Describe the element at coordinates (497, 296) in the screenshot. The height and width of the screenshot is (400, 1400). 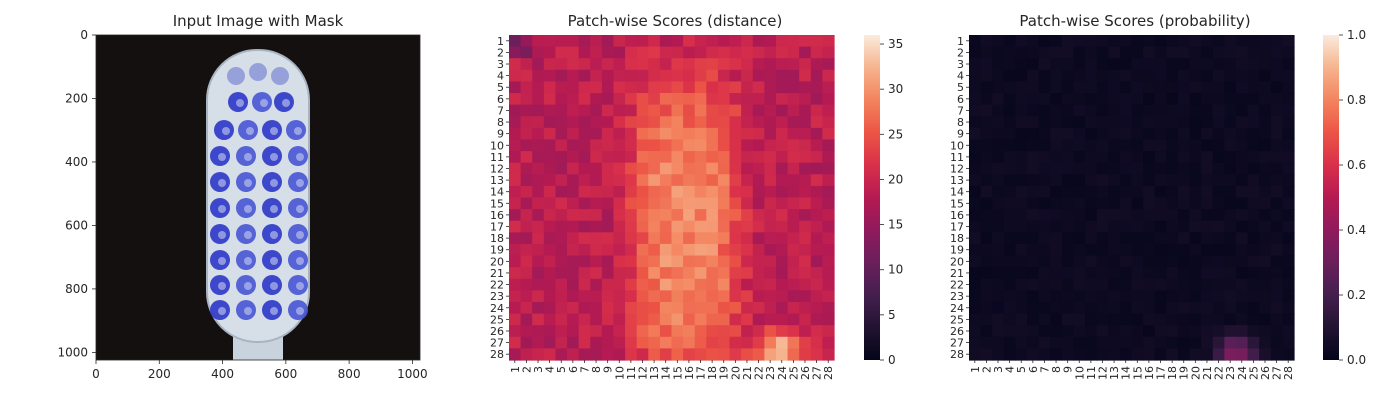
I see `distance-y-tick-label: 23` at that location.